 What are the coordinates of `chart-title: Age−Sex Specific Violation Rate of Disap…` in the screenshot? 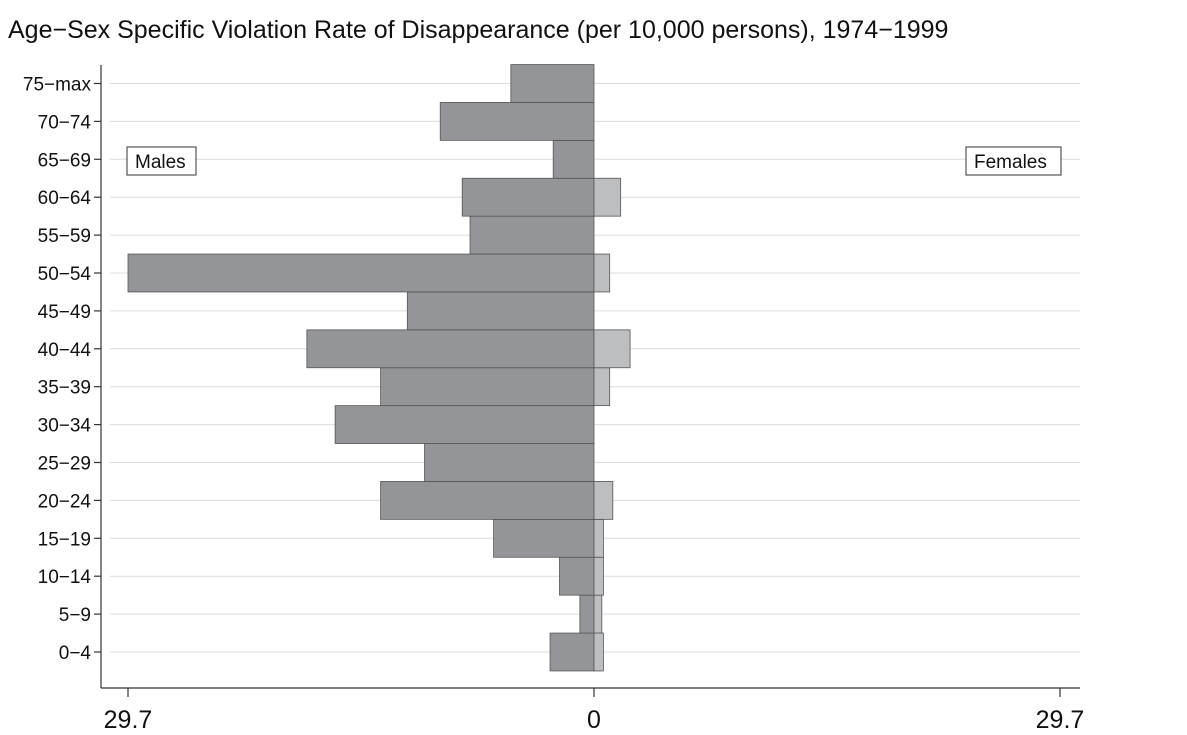 It's located at (478, 30).